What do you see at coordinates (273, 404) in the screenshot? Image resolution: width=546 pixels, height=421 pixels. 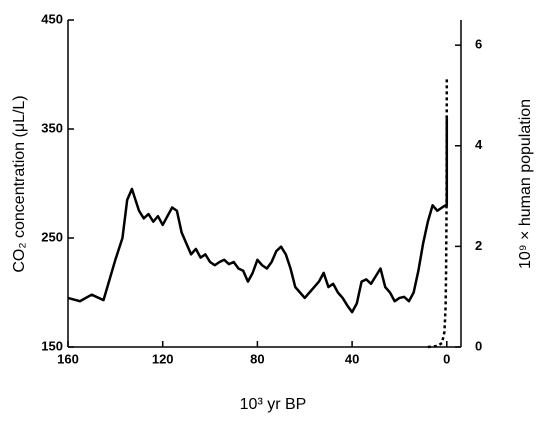 I see `x-axis-label: 10³ yr BP` at bounding box center [273, 404].